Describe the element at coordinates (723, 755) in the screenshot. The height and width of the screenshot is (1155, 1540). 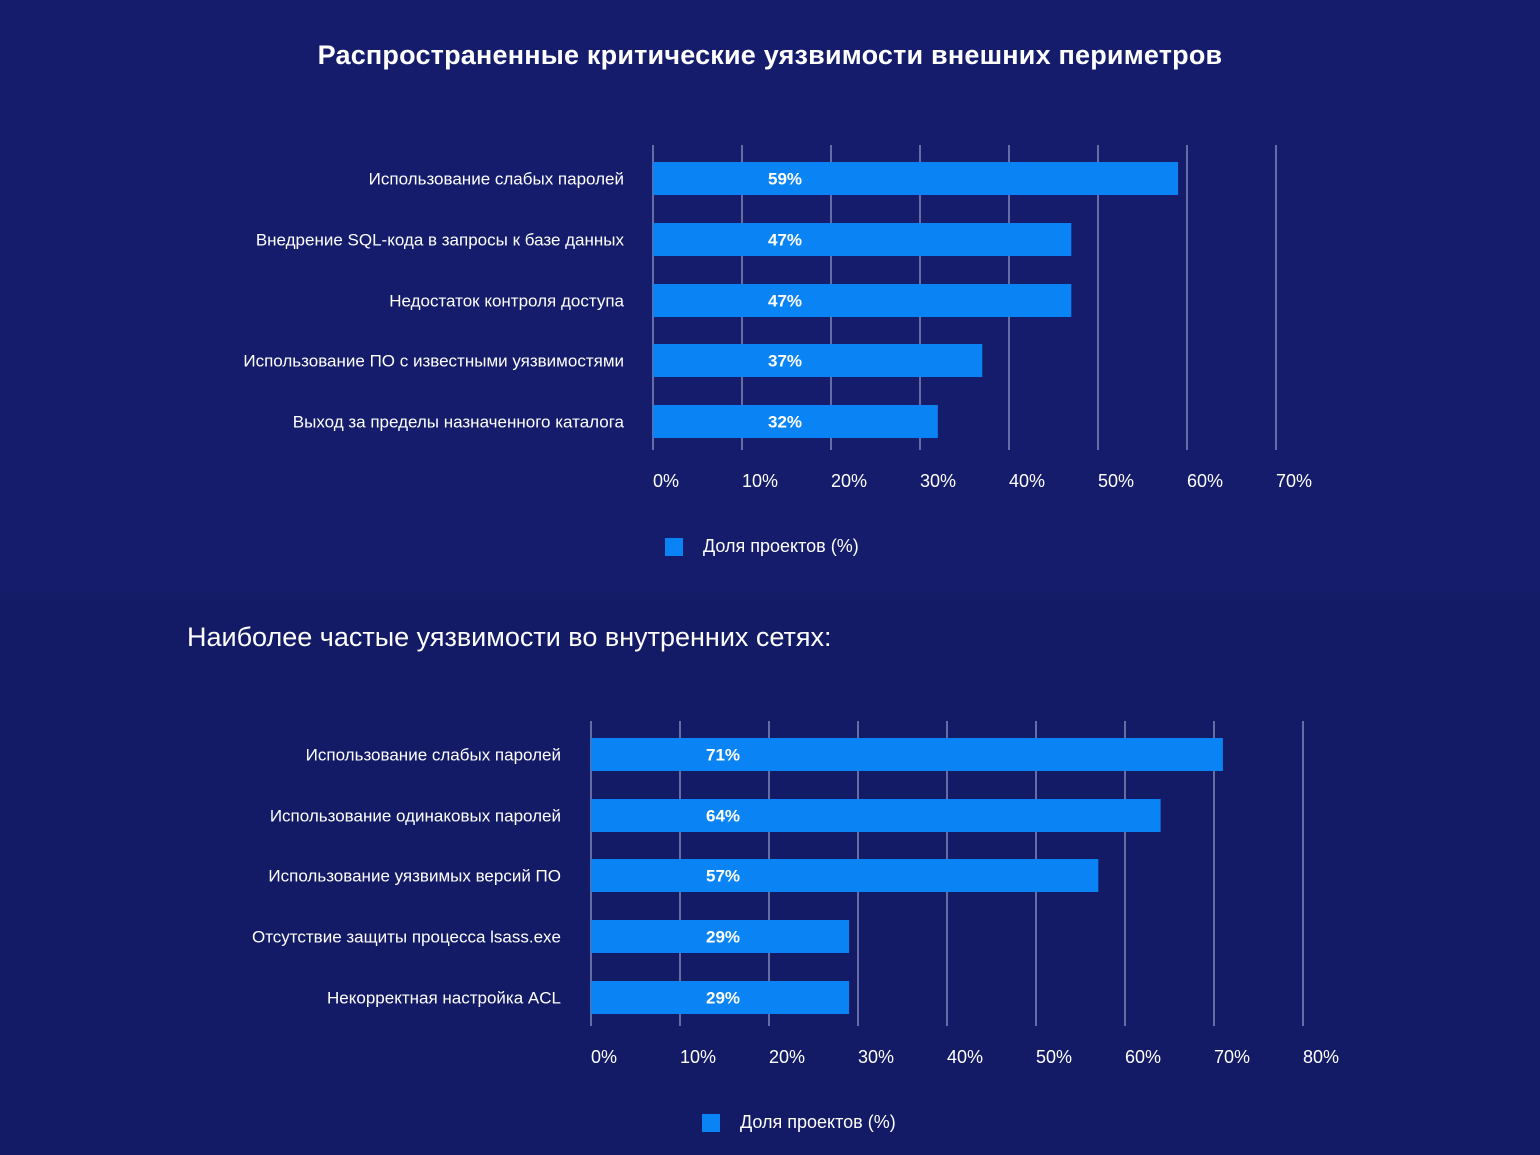
I see `bar-value-label: 71%` at that location.